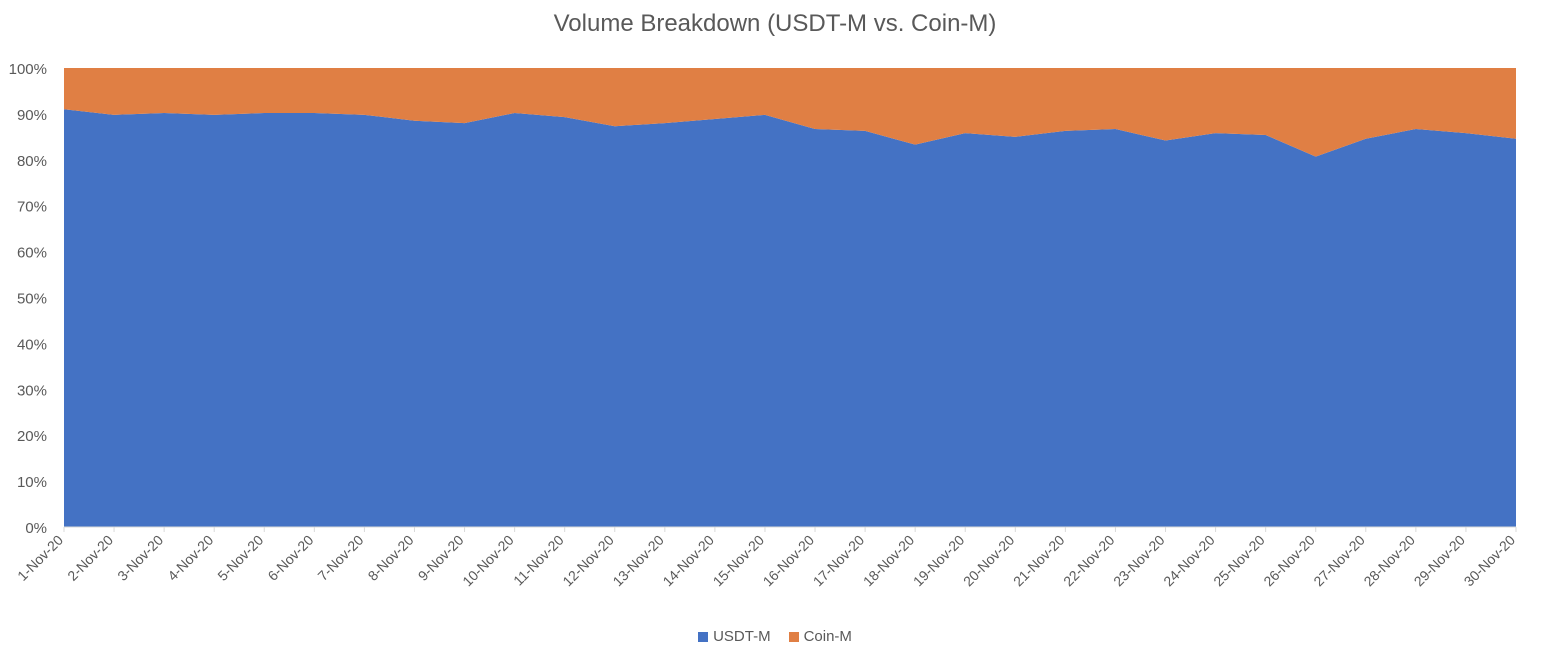  I want to click on legend-label-coin-m: Coin-M, so click(827, 636).